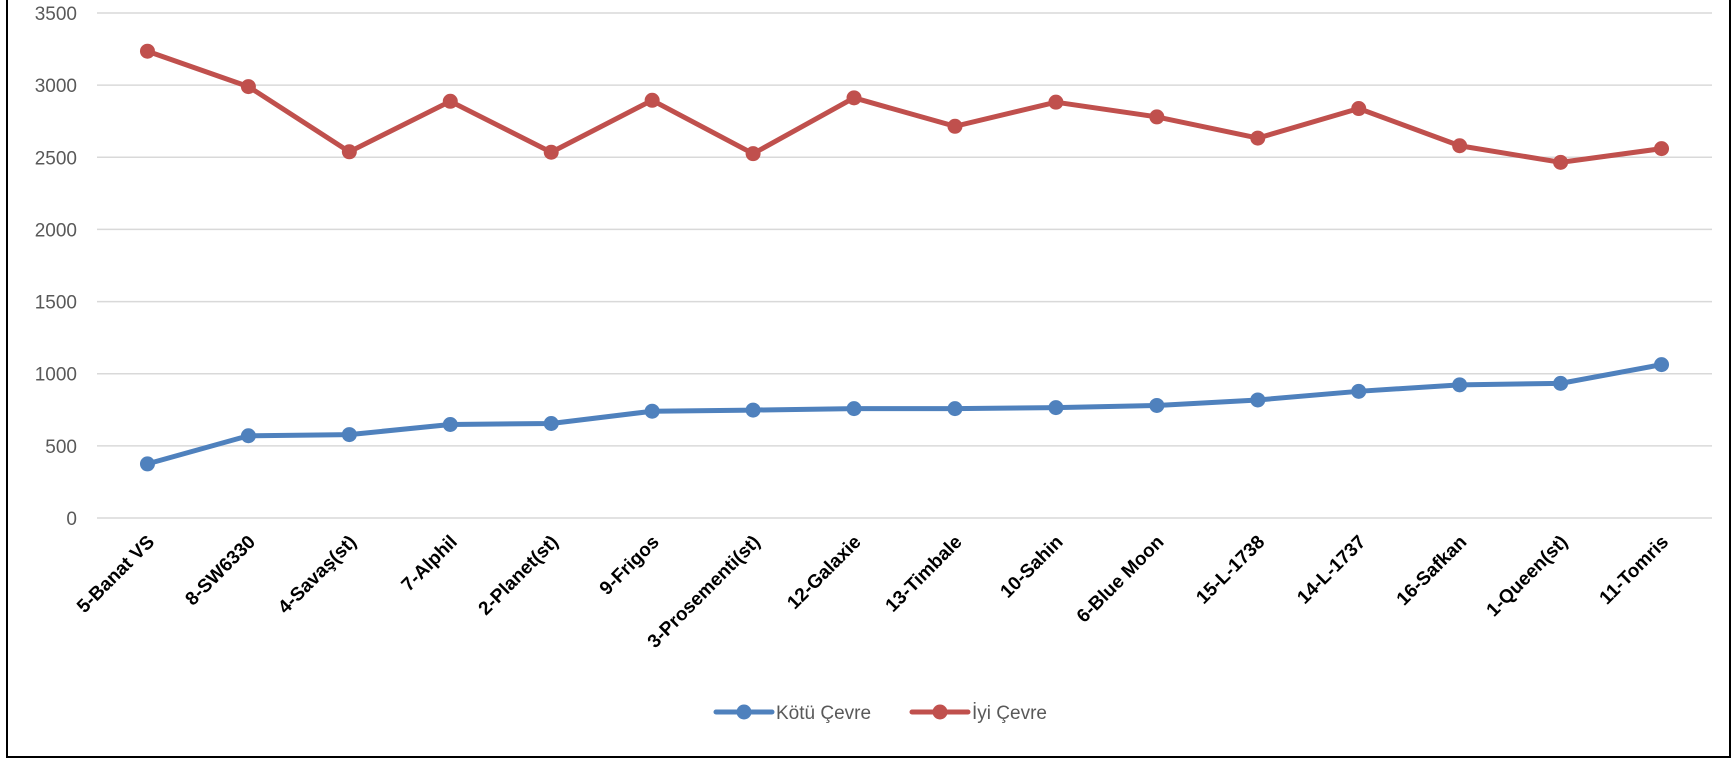  I want to click on legend-label-0: Kötü Çevre, so click(823, 713).